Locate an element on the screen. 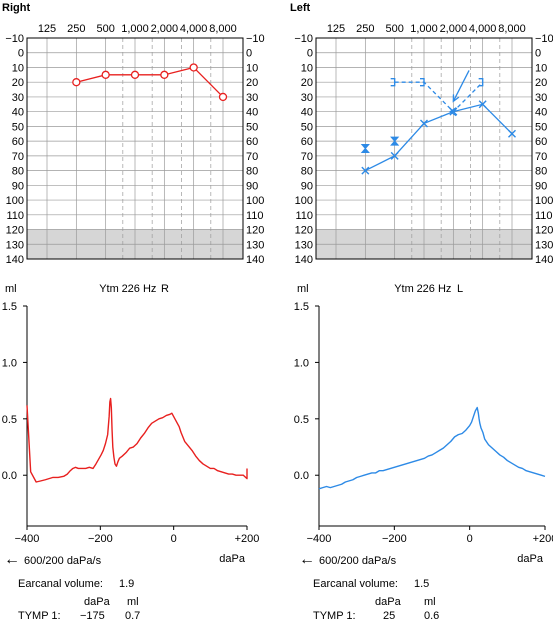 Image resolution: width=553 pixels, height=623 pixels. y-tick-label-left: 60 is located at coordinates (307, 142).